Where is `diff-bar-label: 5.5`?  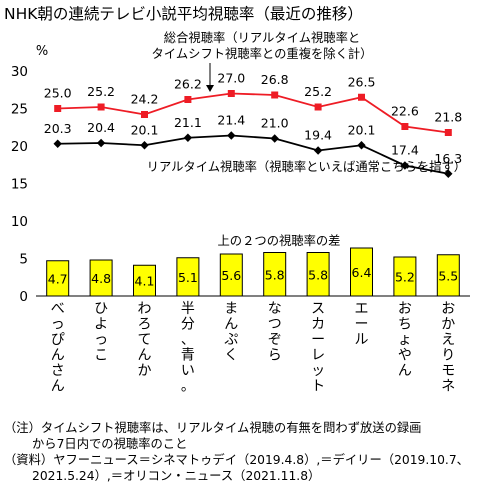 diff-bar-label: 5.5 is located at coordinates (448, 275).